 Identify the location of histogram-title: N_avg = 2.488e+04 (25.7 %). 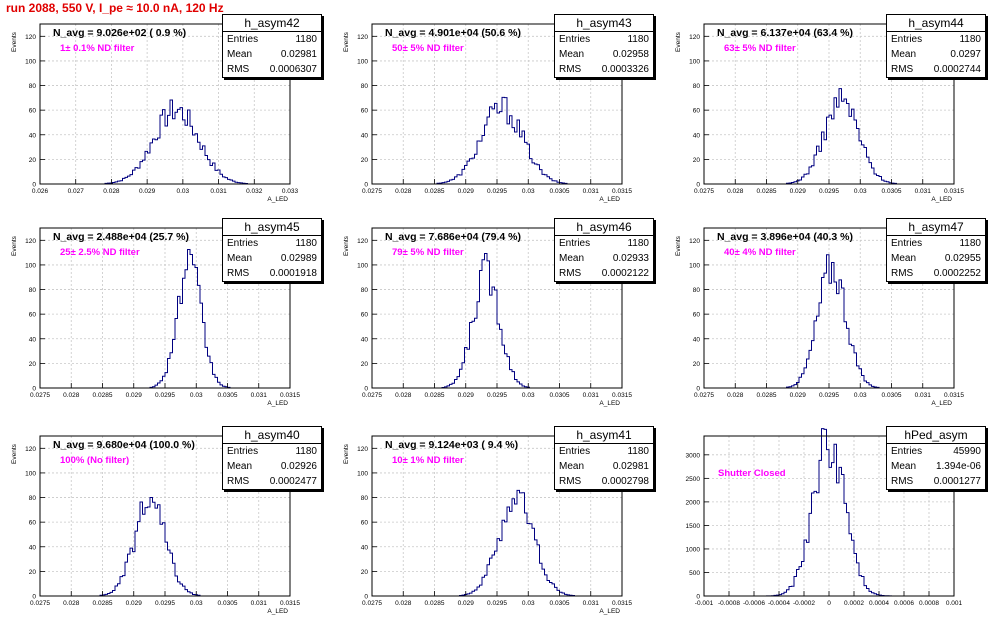
(121, 237).